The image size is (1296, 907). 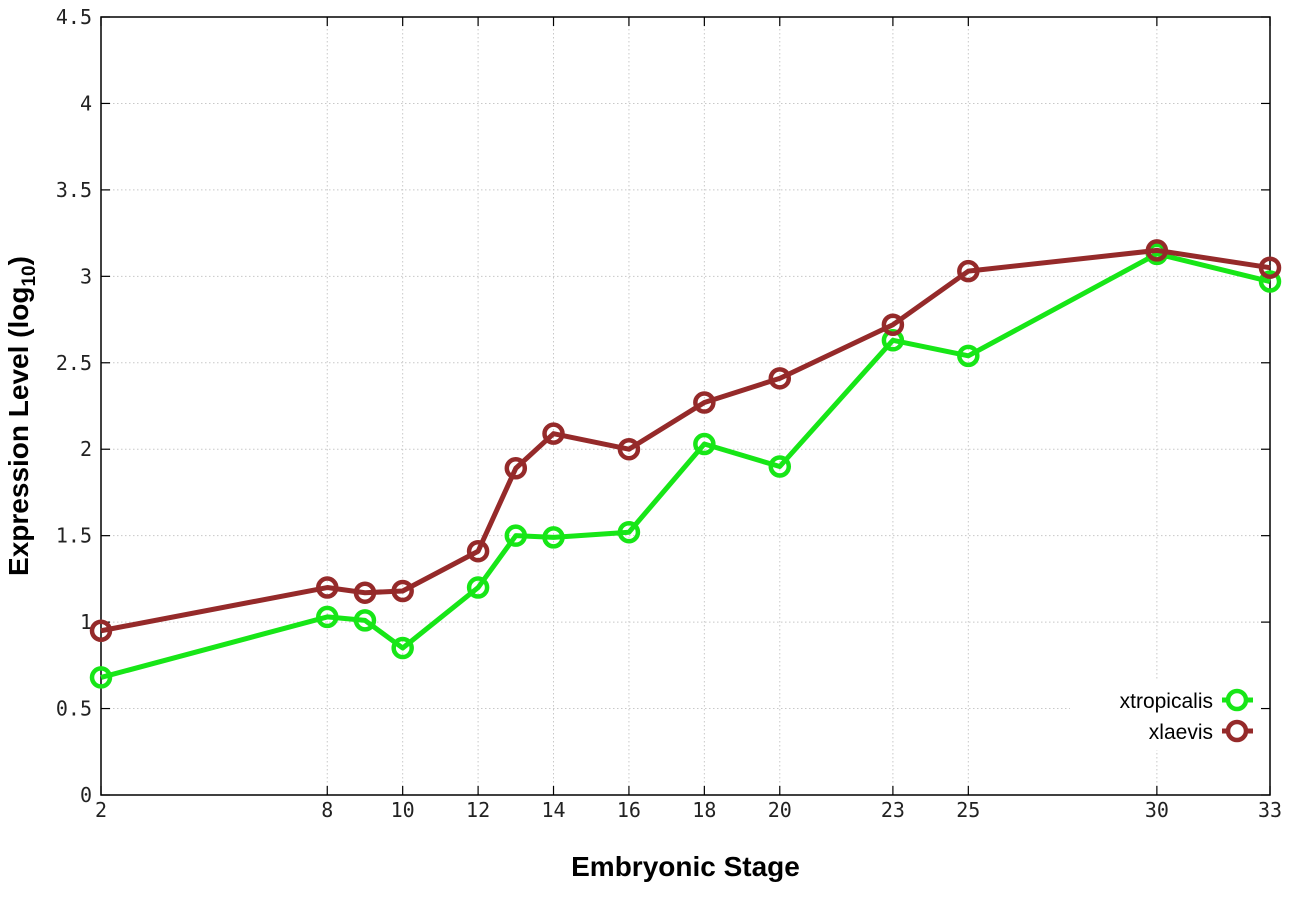 What do you see at coordinates (74, 536) in the screenshot?
I see `y-tick-label: 1.5` at bounding box center [74, 536].